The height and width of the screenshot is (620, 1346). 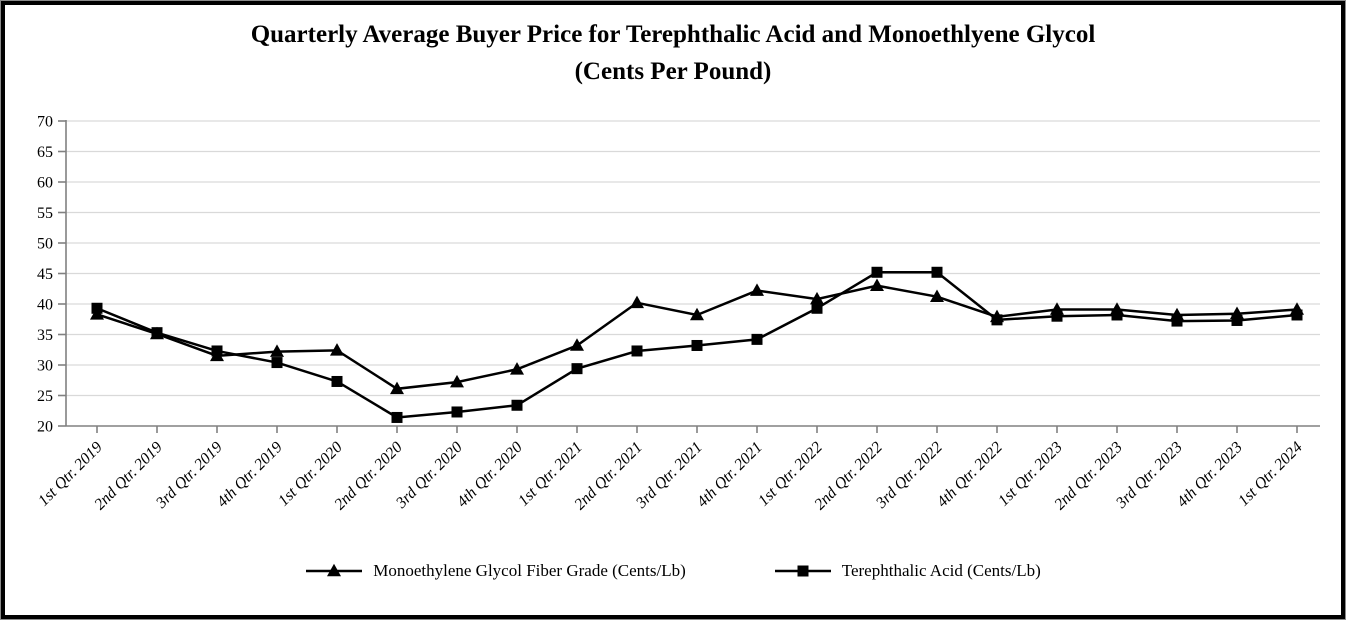 What do you see at coordinates (45, 152) in the screenshot?
I see `y-tick-label: 65` at bounding box center [45, 152].